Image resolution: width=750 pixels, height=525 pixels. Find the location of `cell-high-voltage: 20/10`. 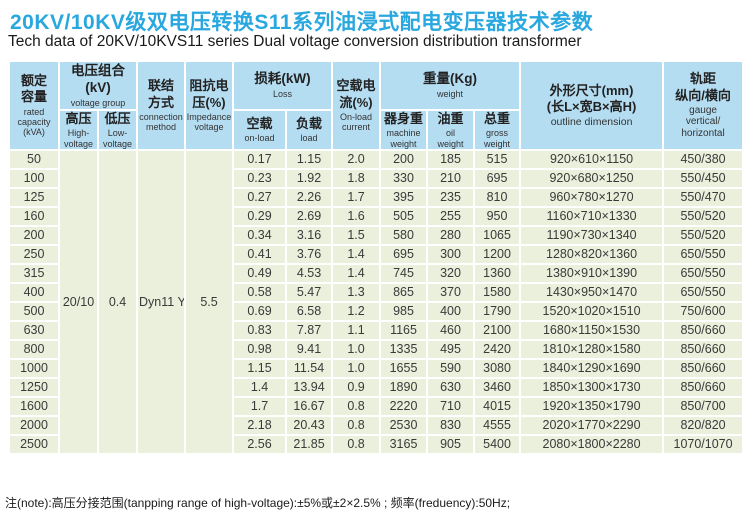

cell-high-voltage: 20/10 is located at coordinates (78, 301).